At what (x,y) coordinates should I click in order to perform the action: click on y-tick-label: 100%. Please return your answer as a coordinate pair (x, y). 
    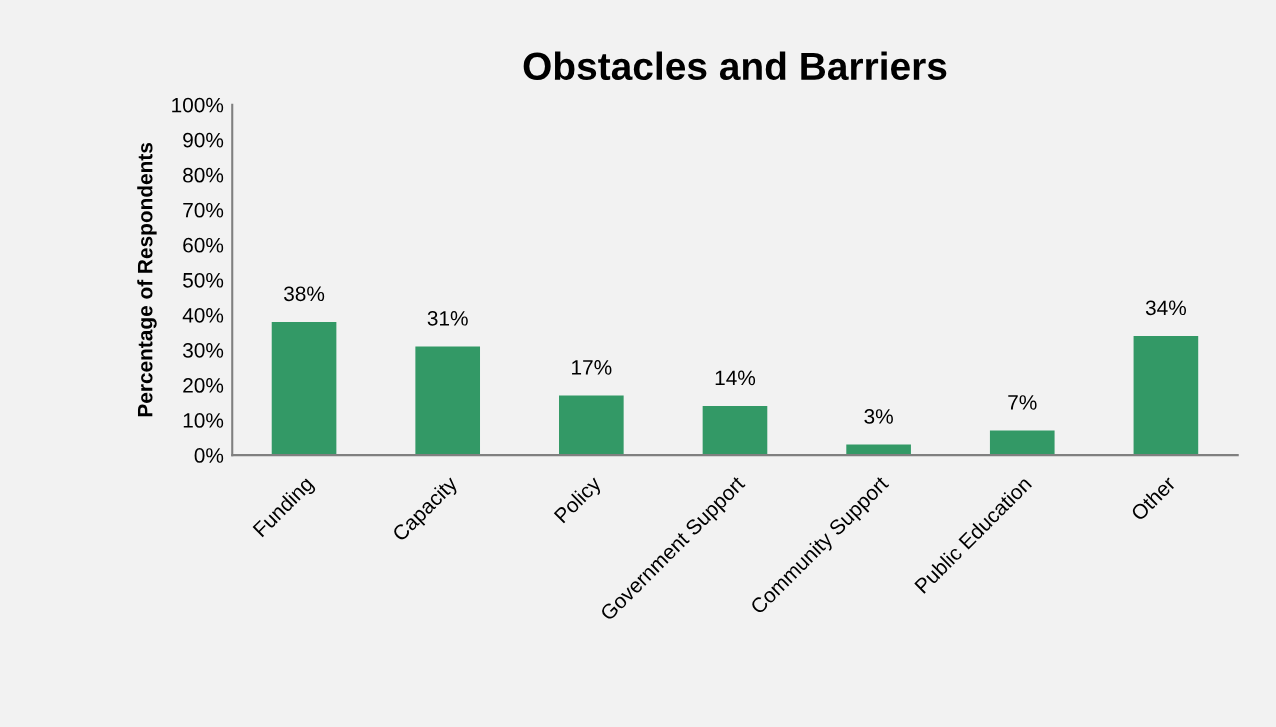
    Looking at the image, I should click on (198, 105).